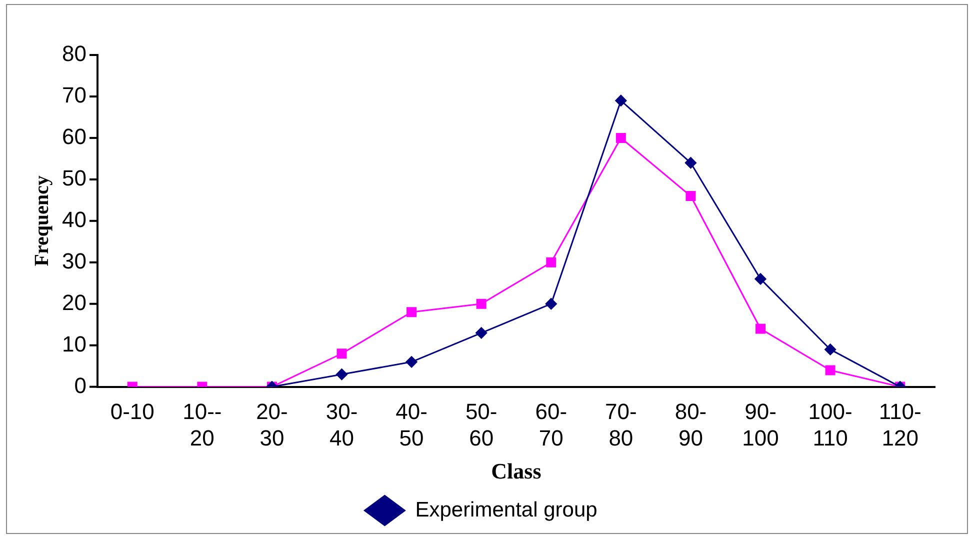 This screenshot has height=538, width=970. I want to click on x-tick-label: 90-100, so click(760, 424).